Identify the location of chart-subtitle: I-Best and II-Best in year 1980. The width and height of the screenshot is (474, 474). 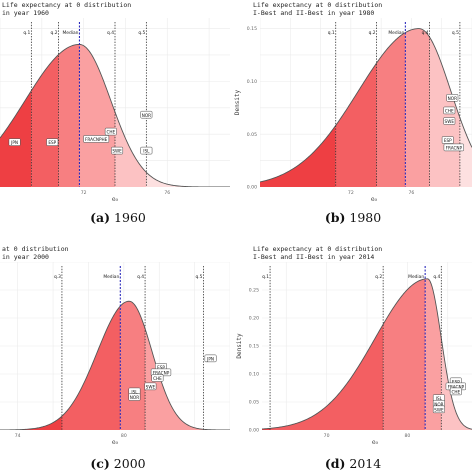
(313, 13).